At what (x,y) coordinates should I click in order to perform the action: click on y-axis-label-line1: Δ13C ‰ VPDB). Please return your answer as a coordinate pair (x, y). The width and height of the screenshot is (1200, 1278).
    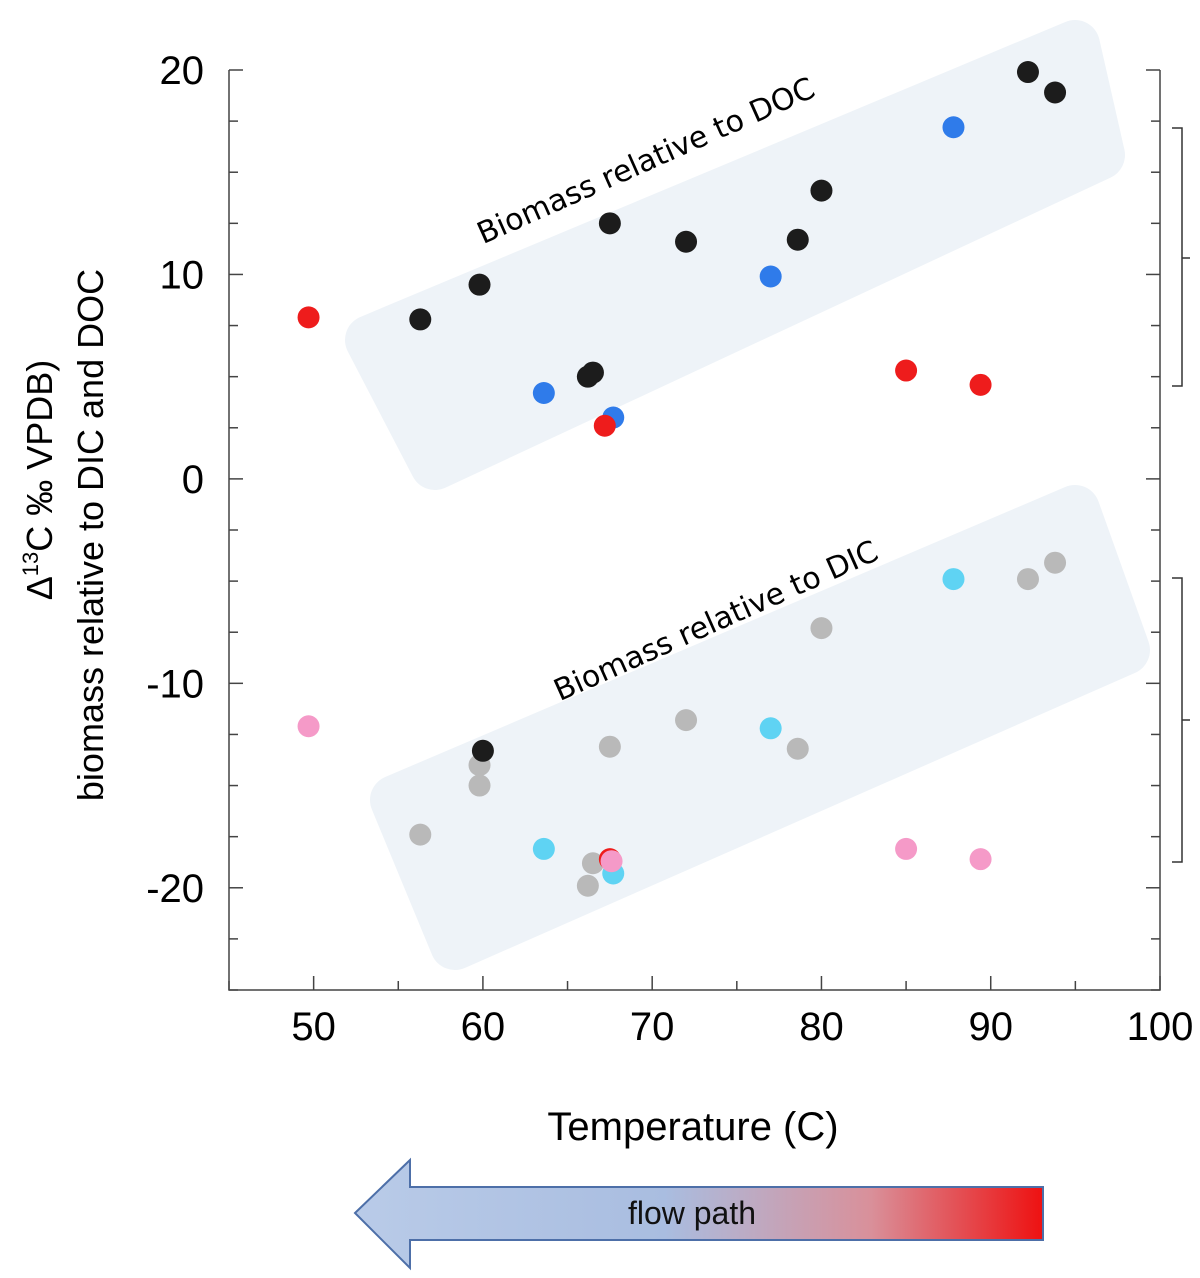
    Looking at the image, I should click on (39, 480).